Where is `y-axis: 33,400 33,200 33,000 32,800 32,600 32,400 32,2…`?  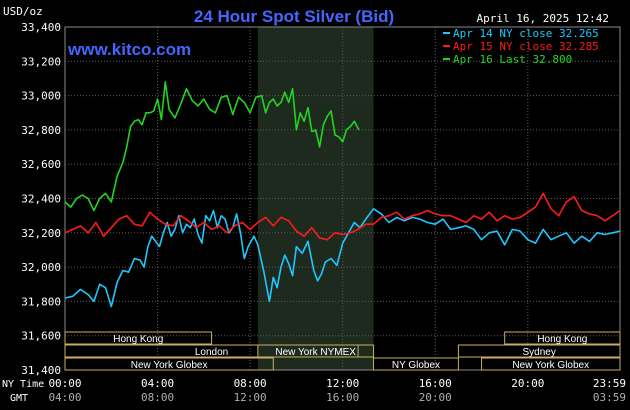 y-axis: 33,400 33,200 33,000 32,800 32,600 32,400 32,2… is located at coordinates (41, 199).